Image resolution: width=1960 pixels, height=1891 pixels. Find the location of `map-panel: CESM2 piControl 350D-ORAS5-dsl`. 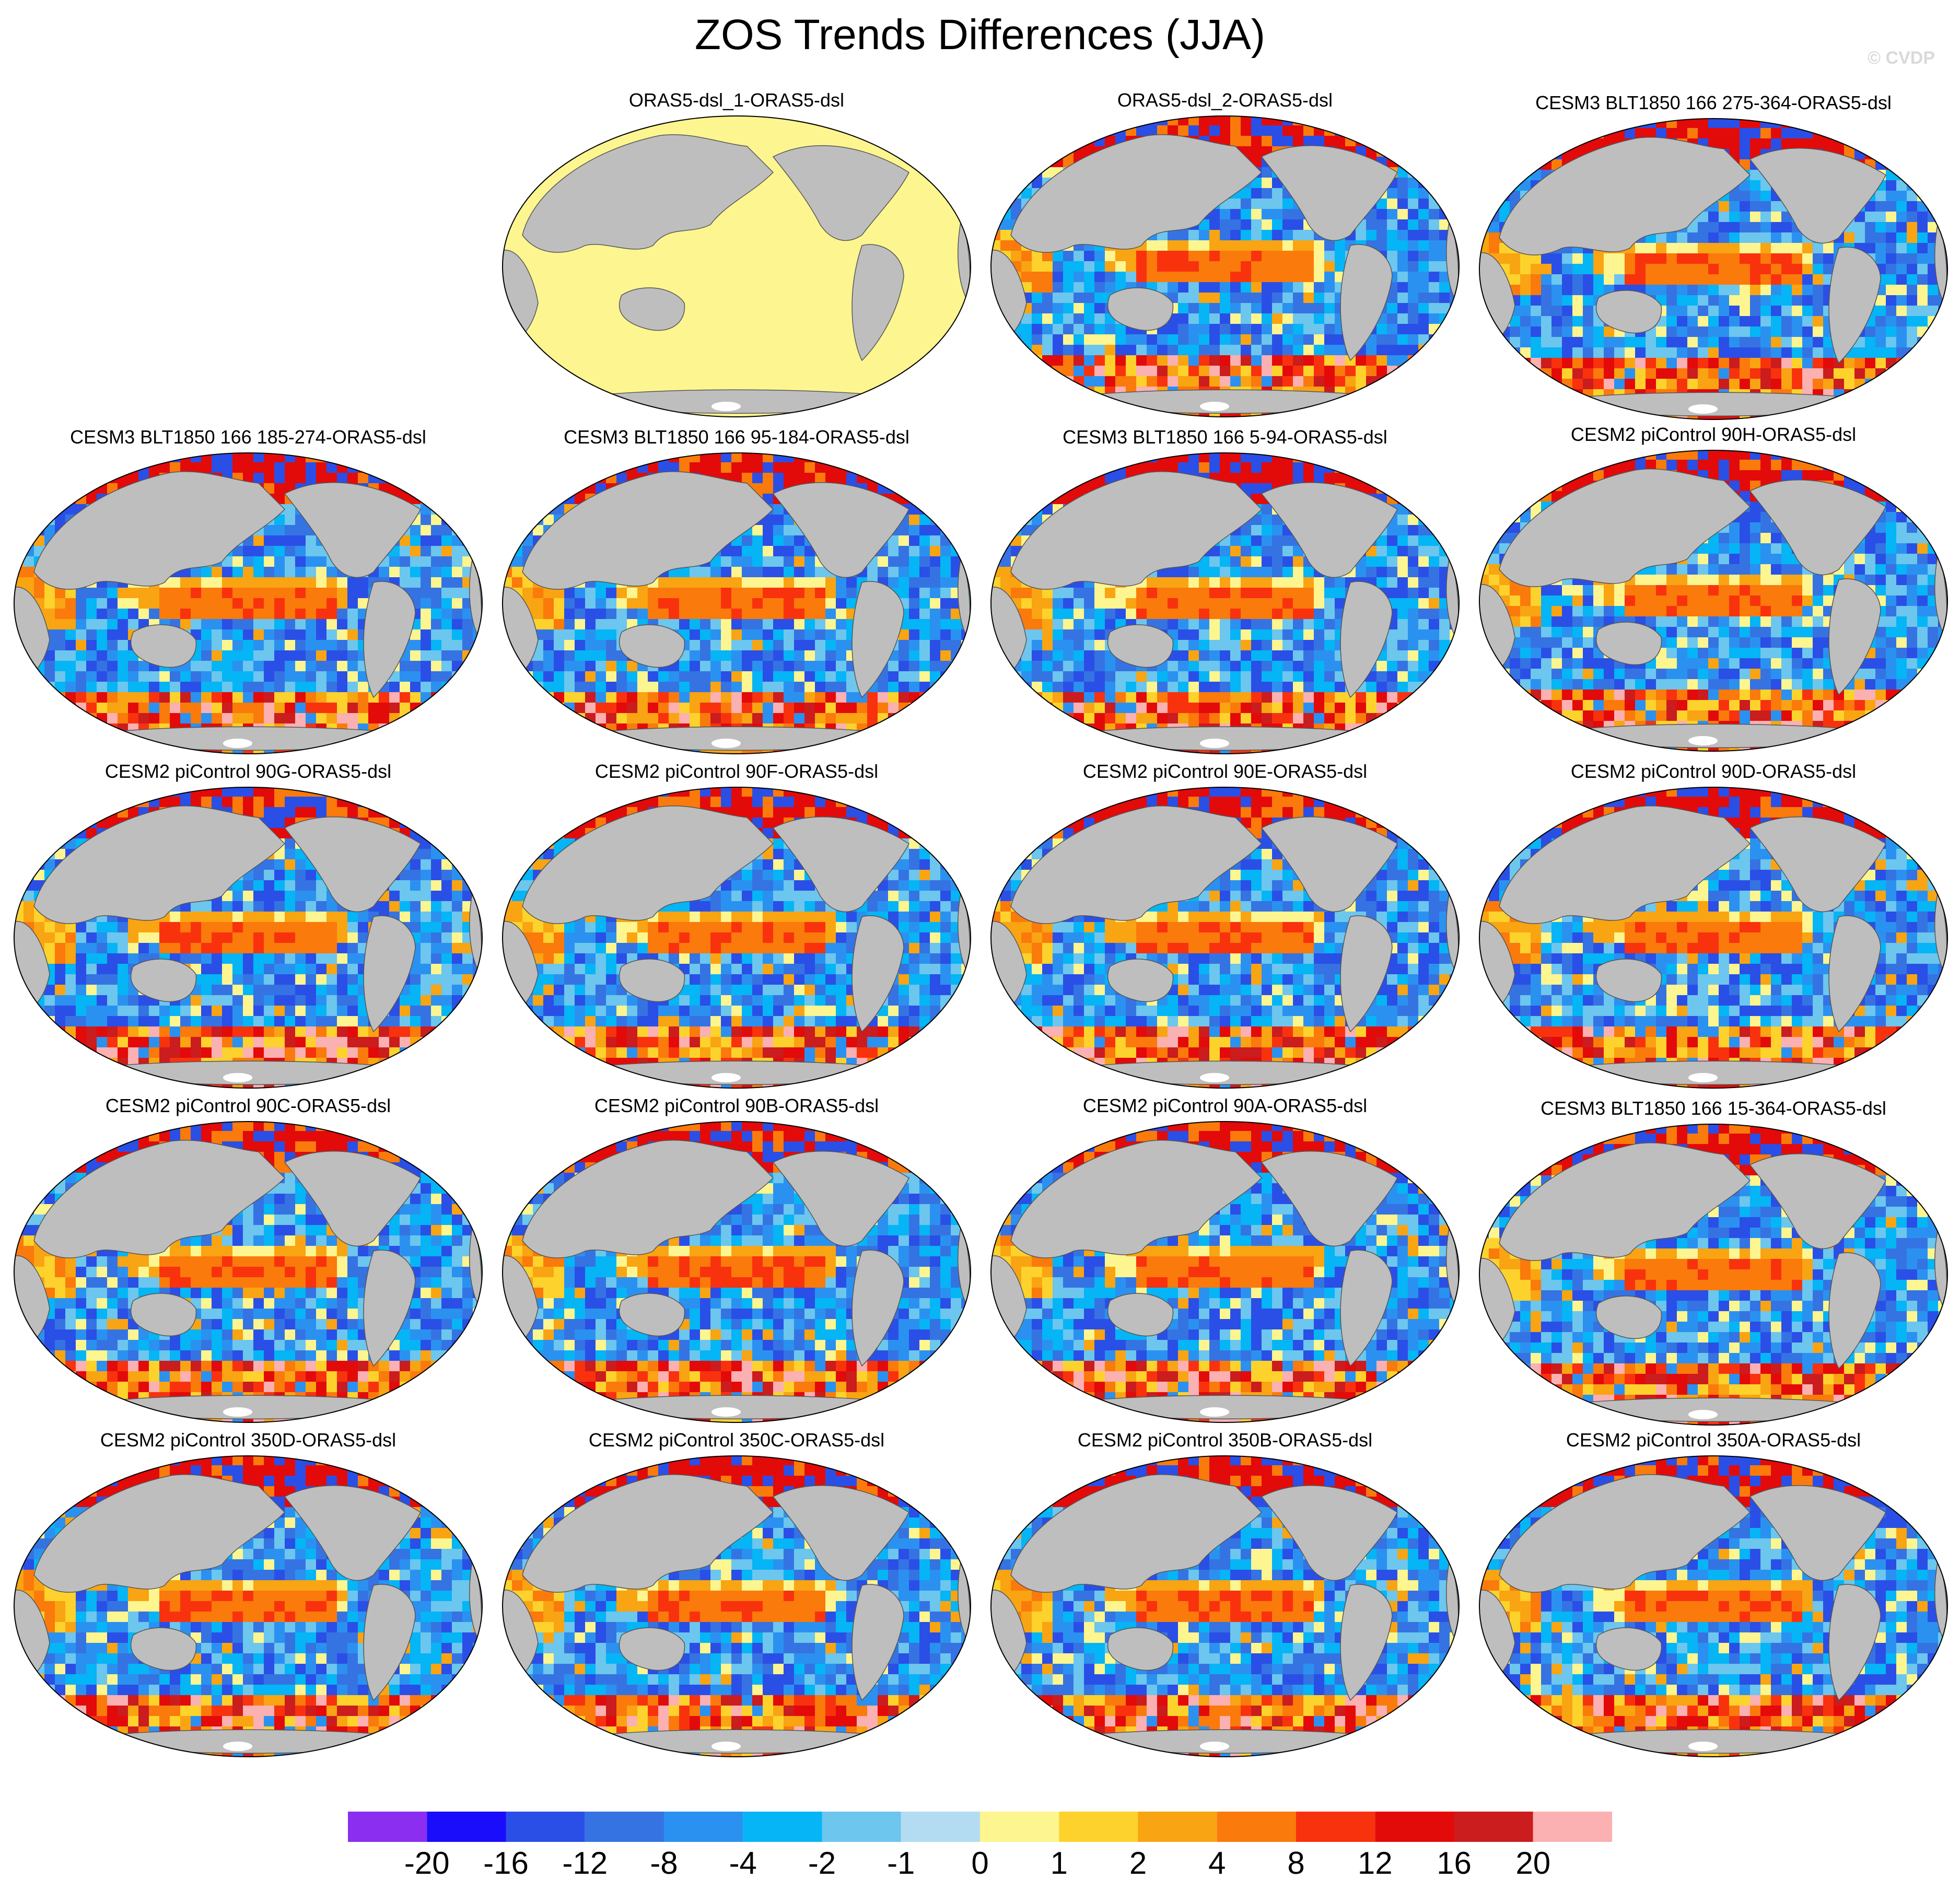

map-panel: CESM2 piControl 350D-ORAS5-dsl is located at coordinates (248, 1596).